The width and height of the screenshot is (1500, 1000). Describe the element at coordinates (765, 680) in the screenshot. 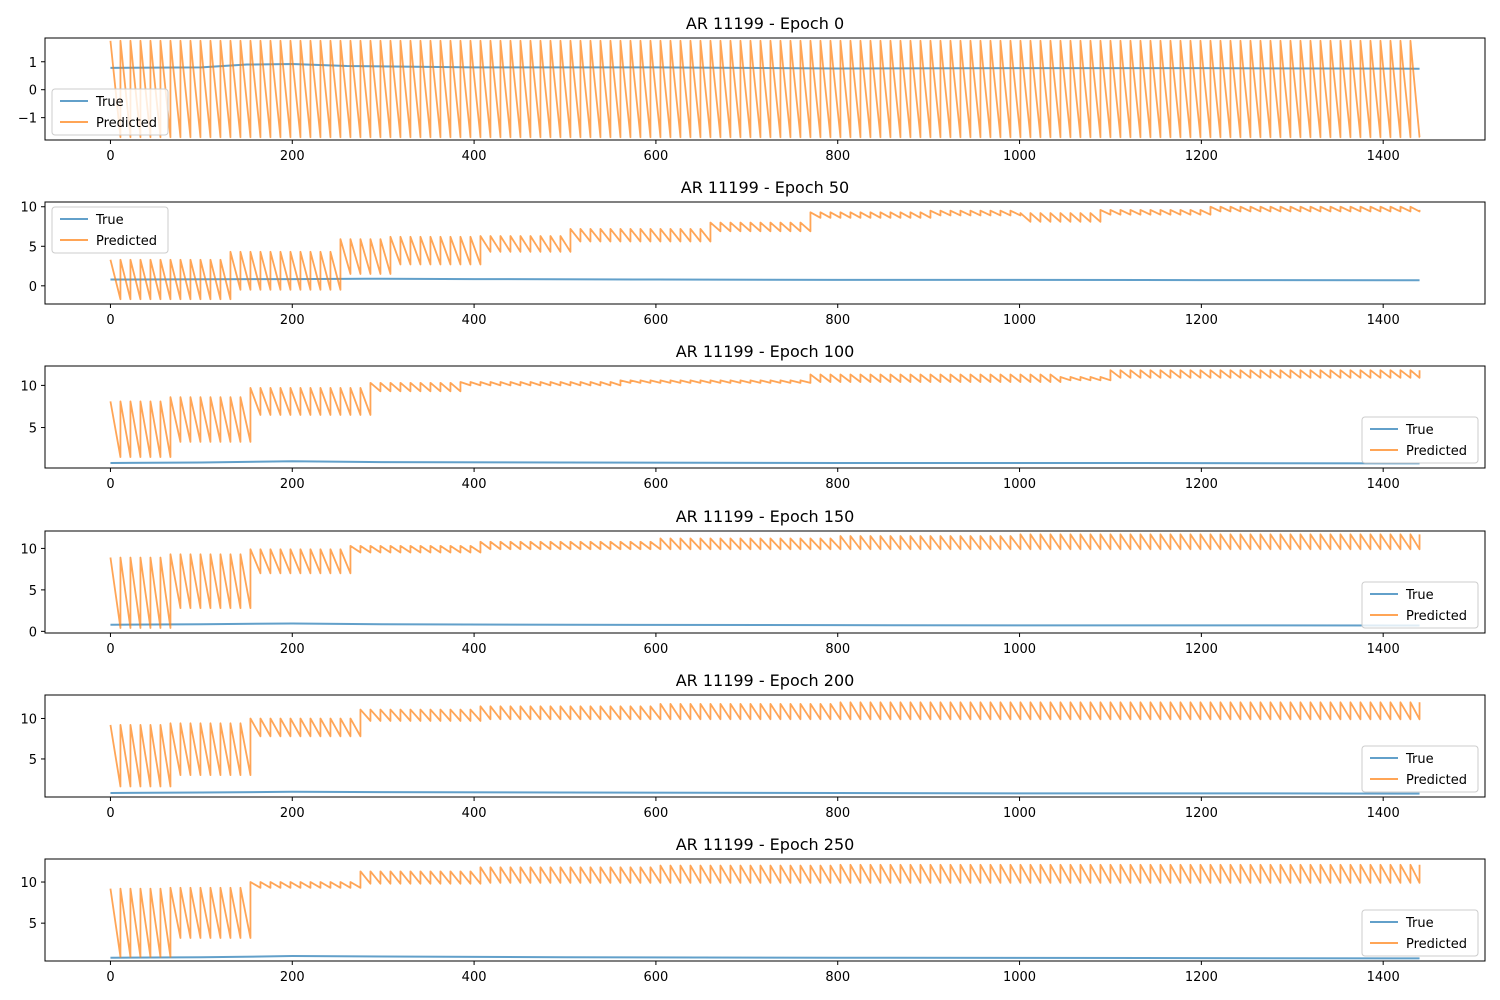

I see `subplot-title: AR 11199 - Epoch 200` at that location.